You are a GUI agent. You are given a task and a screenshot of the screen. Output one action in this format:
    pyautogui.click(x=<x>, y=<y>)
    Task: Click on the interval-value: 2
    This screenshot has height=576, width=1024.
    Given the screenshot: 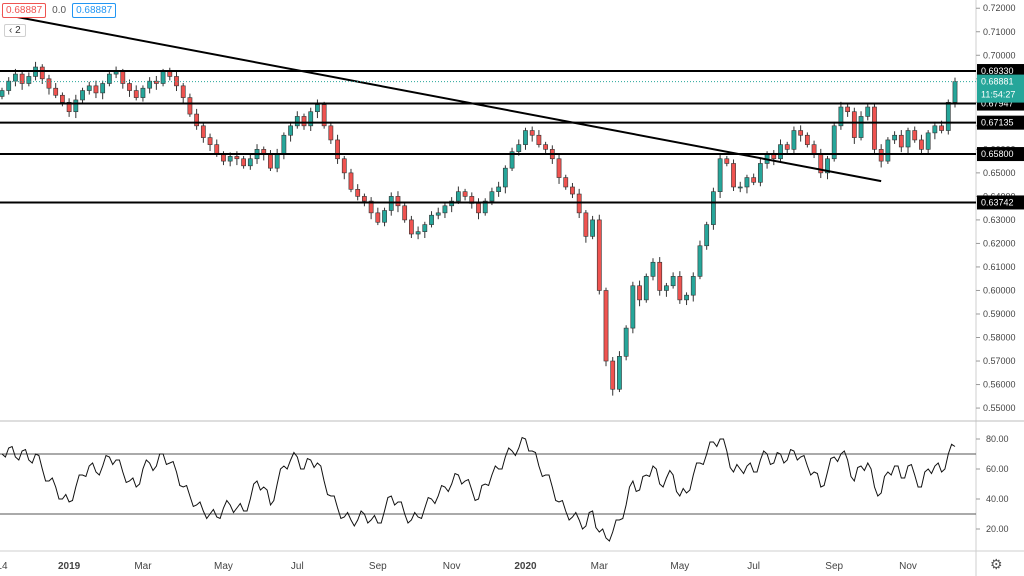 What is the action you would take?
    pyautogui.click(x=18, y=30)
    